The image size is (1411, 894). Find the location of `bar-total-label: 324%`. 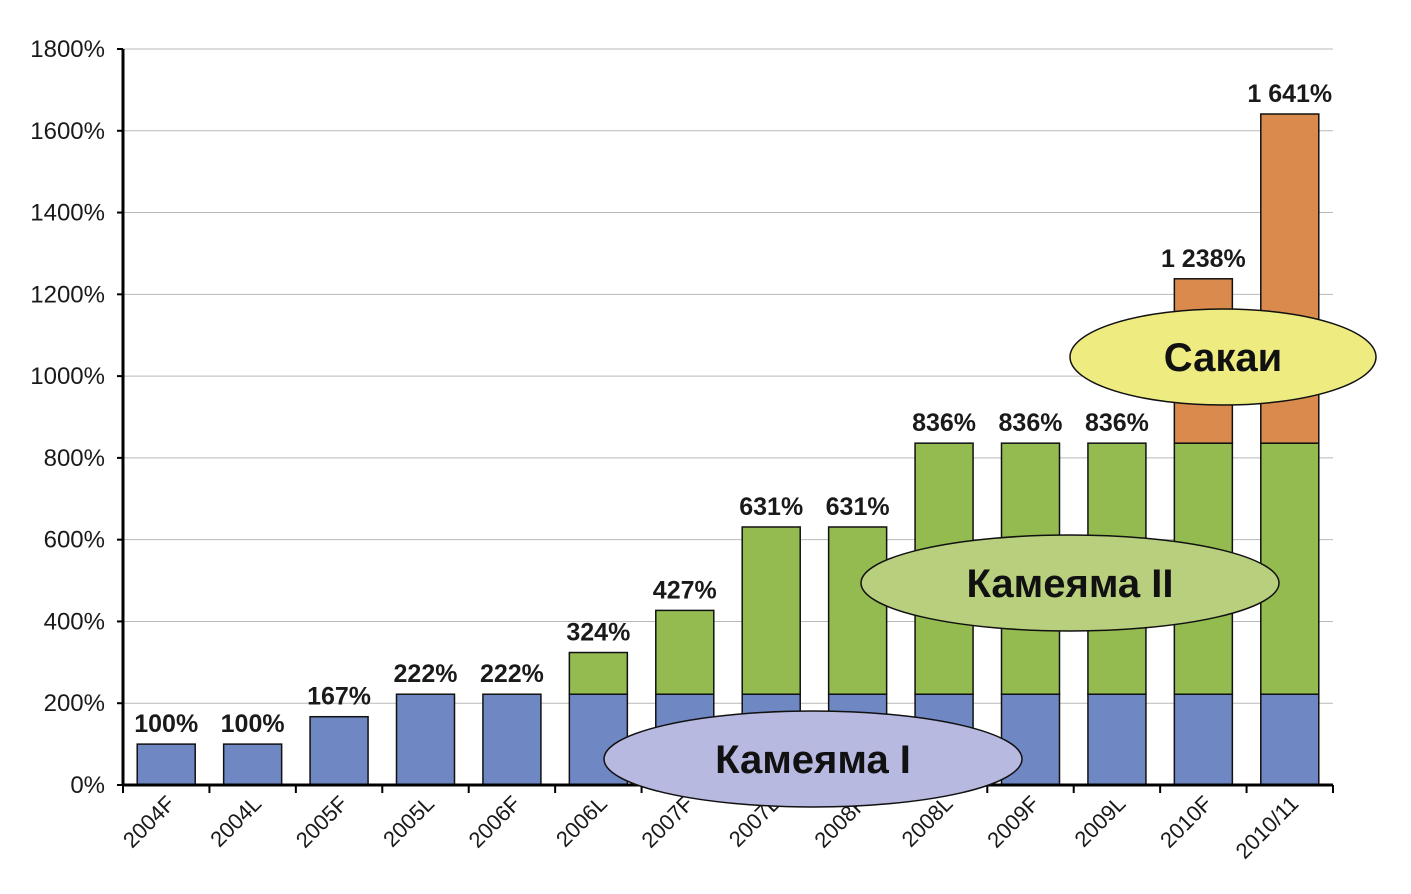

bar-total-label: 324% is located at coordinates (598, 633).